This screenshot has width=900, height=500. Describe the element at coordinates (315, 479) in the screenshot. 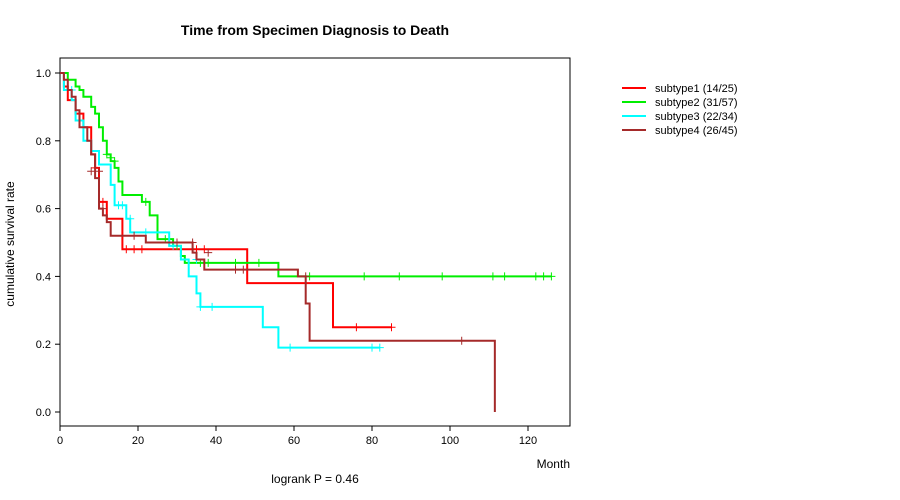

I see `logrank-annotation: logrank P = 0.46` at that location.